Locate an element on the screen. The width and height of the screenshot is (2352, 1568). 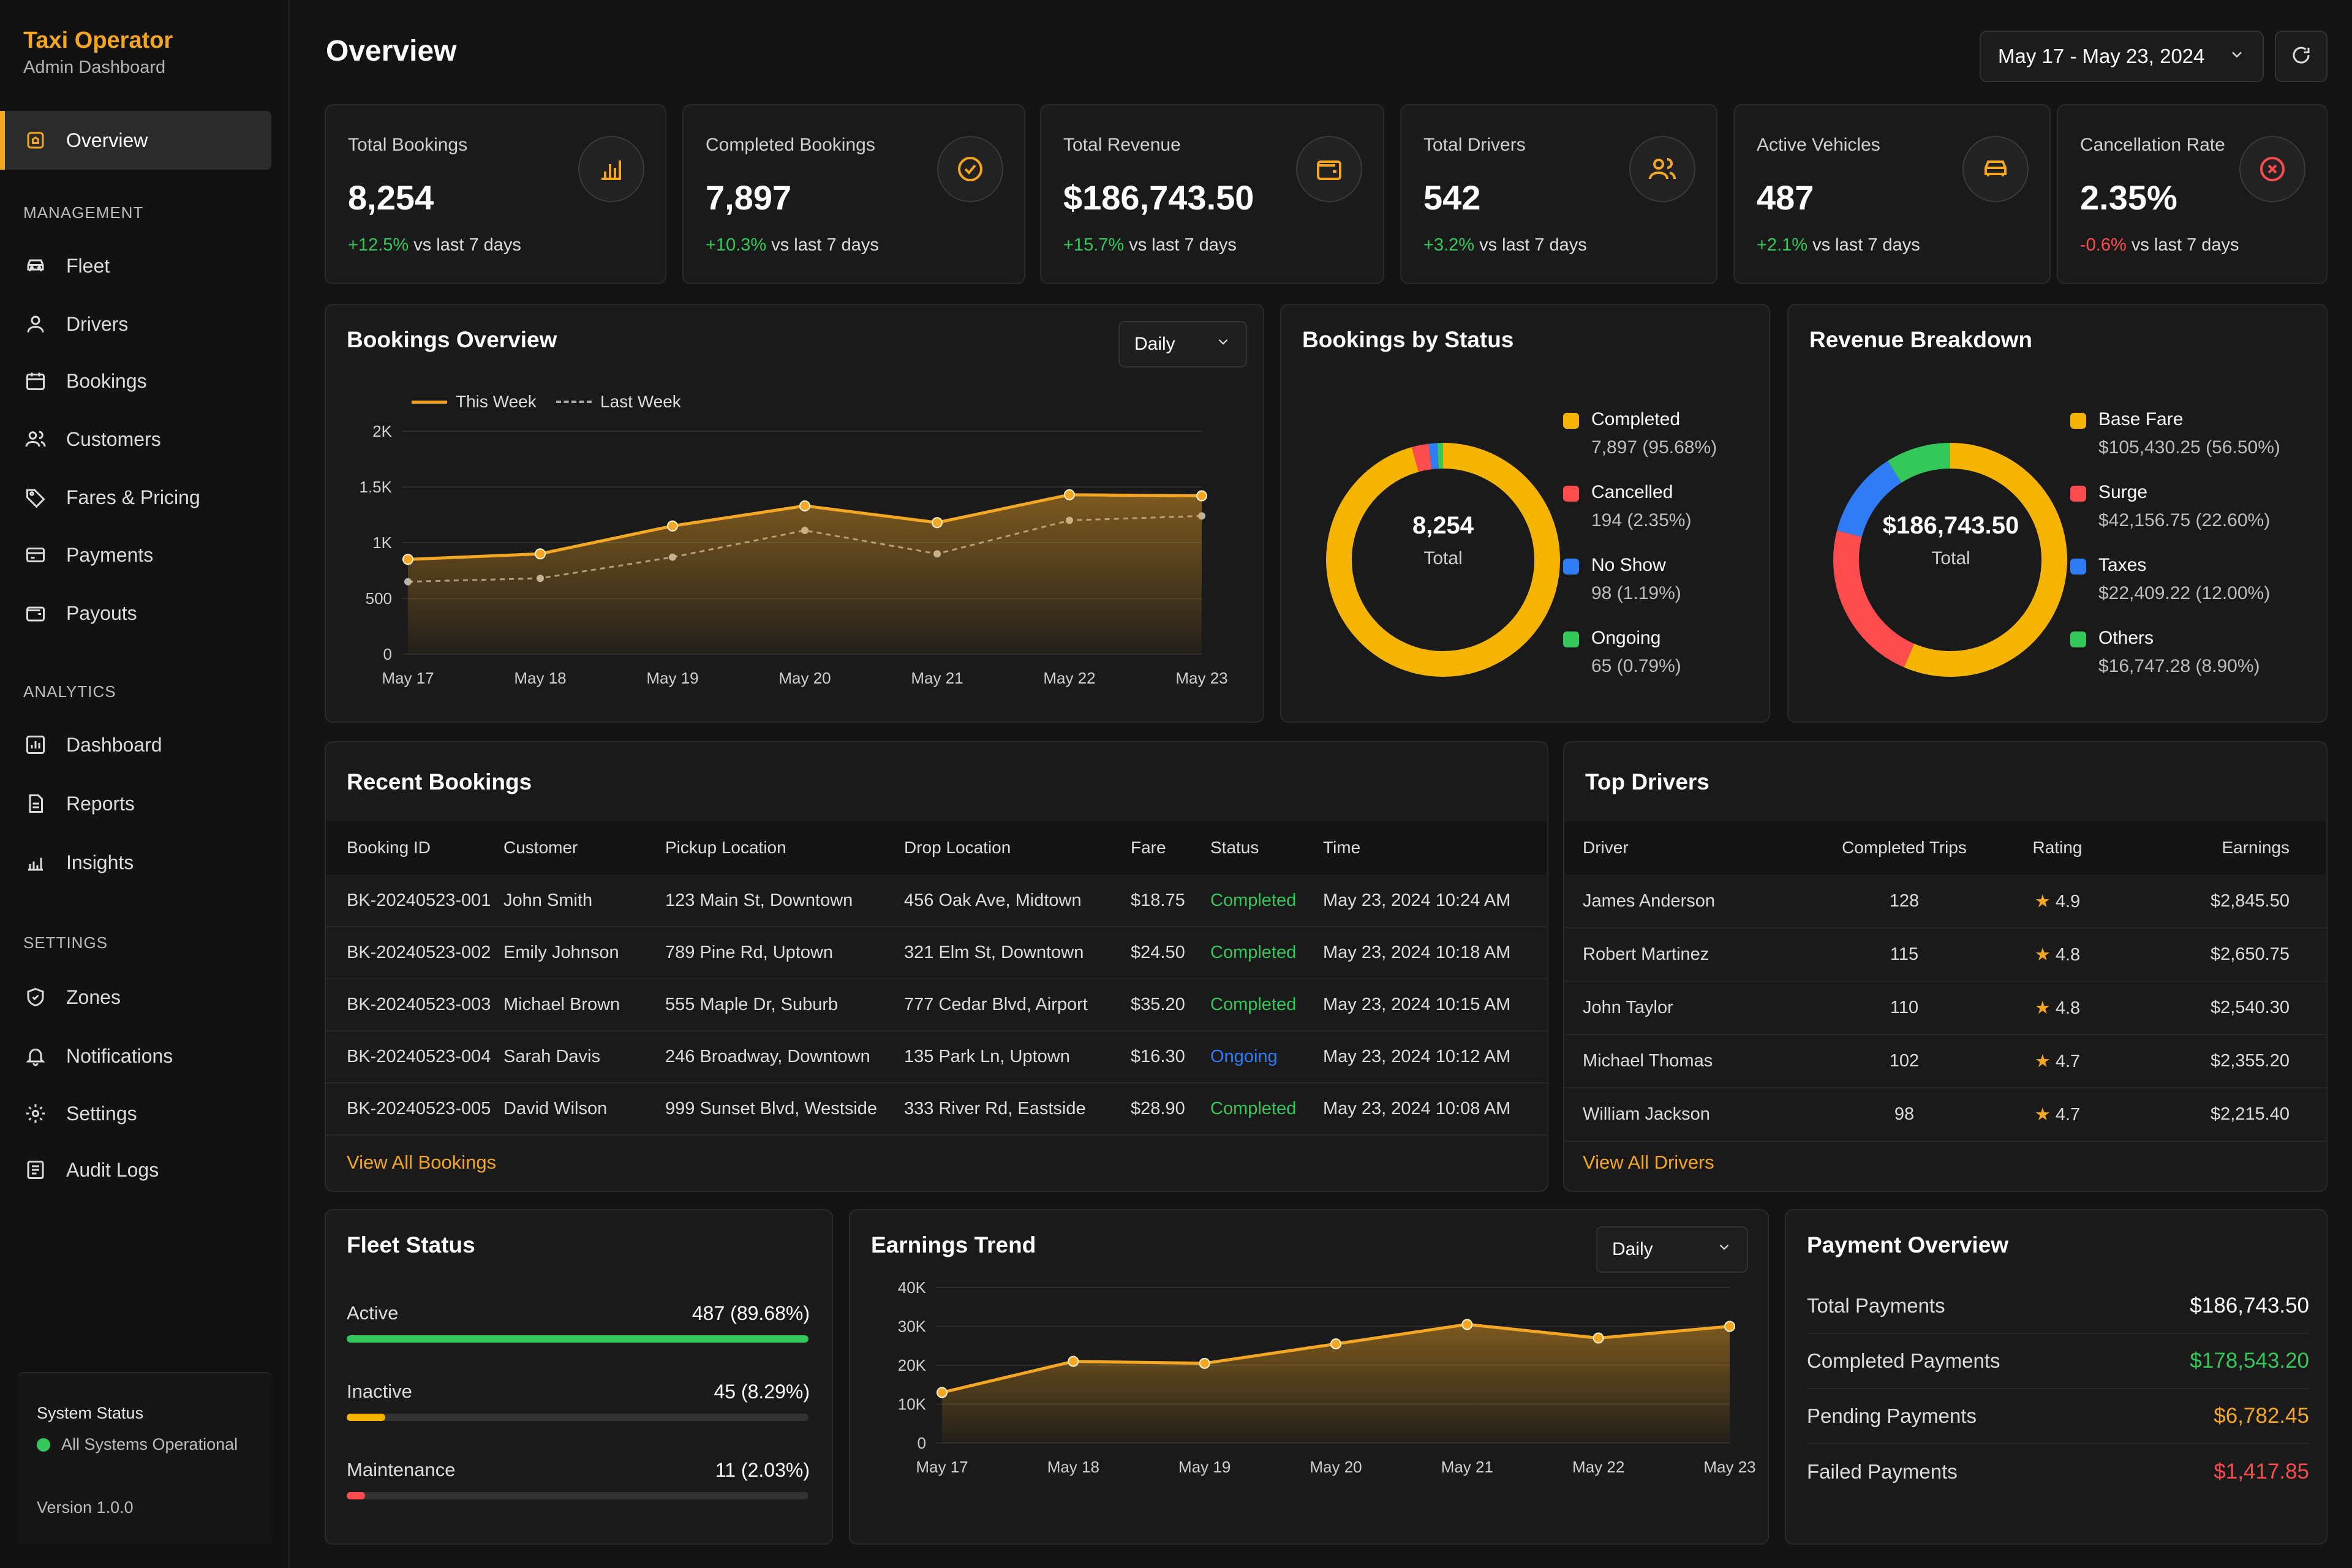
bookings-status-donut is located at coordinates (1443, 560).